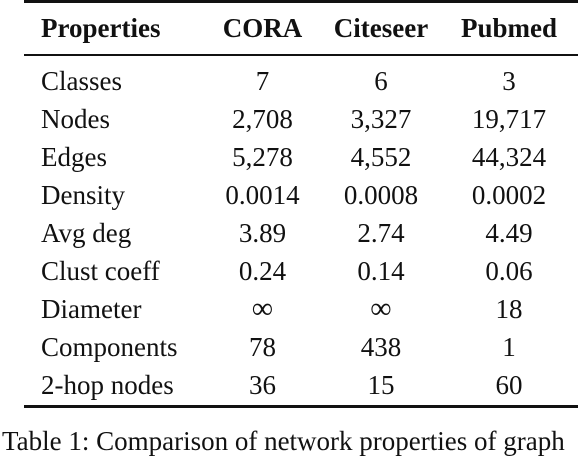 The height and width of the screenshot is (458, 584). I want to click on citeseer-value: 0.0008, so click(381, 195).